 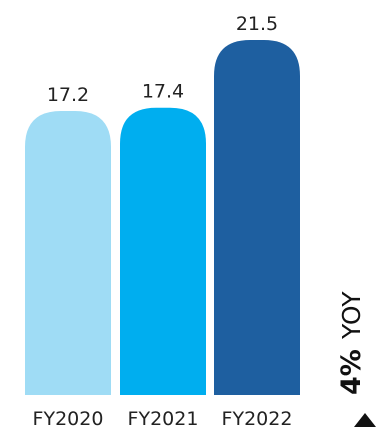 I want to click on yoy-percent: 4%, so click(x=351, y=372).